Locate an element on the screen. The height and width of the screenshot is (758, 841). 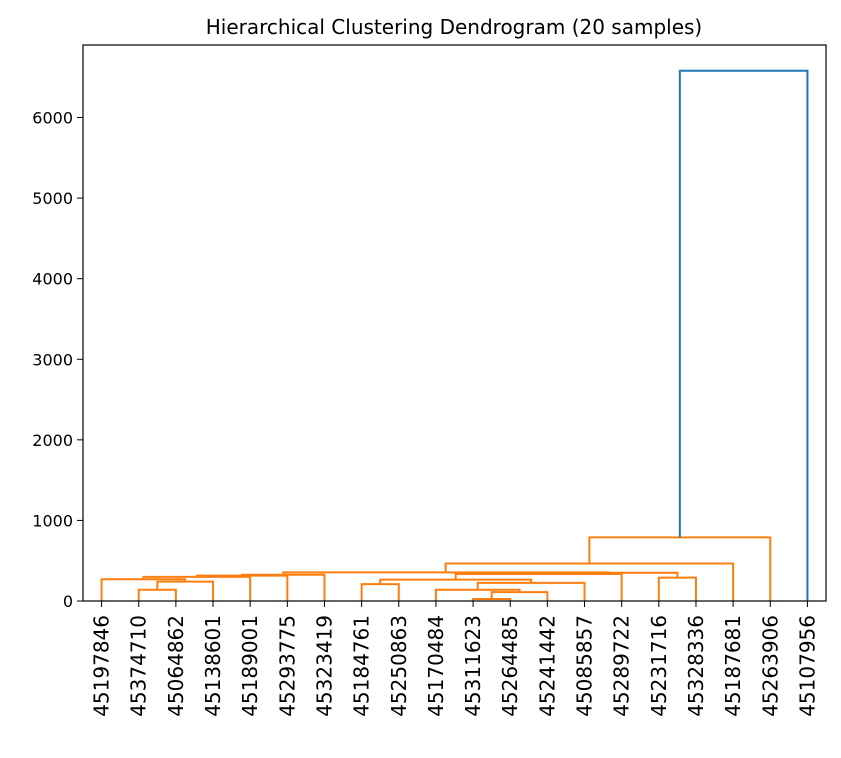
y-axis: 0 1000 2000 3000 4000 5000 6000 is located at coordinates (57, 360).